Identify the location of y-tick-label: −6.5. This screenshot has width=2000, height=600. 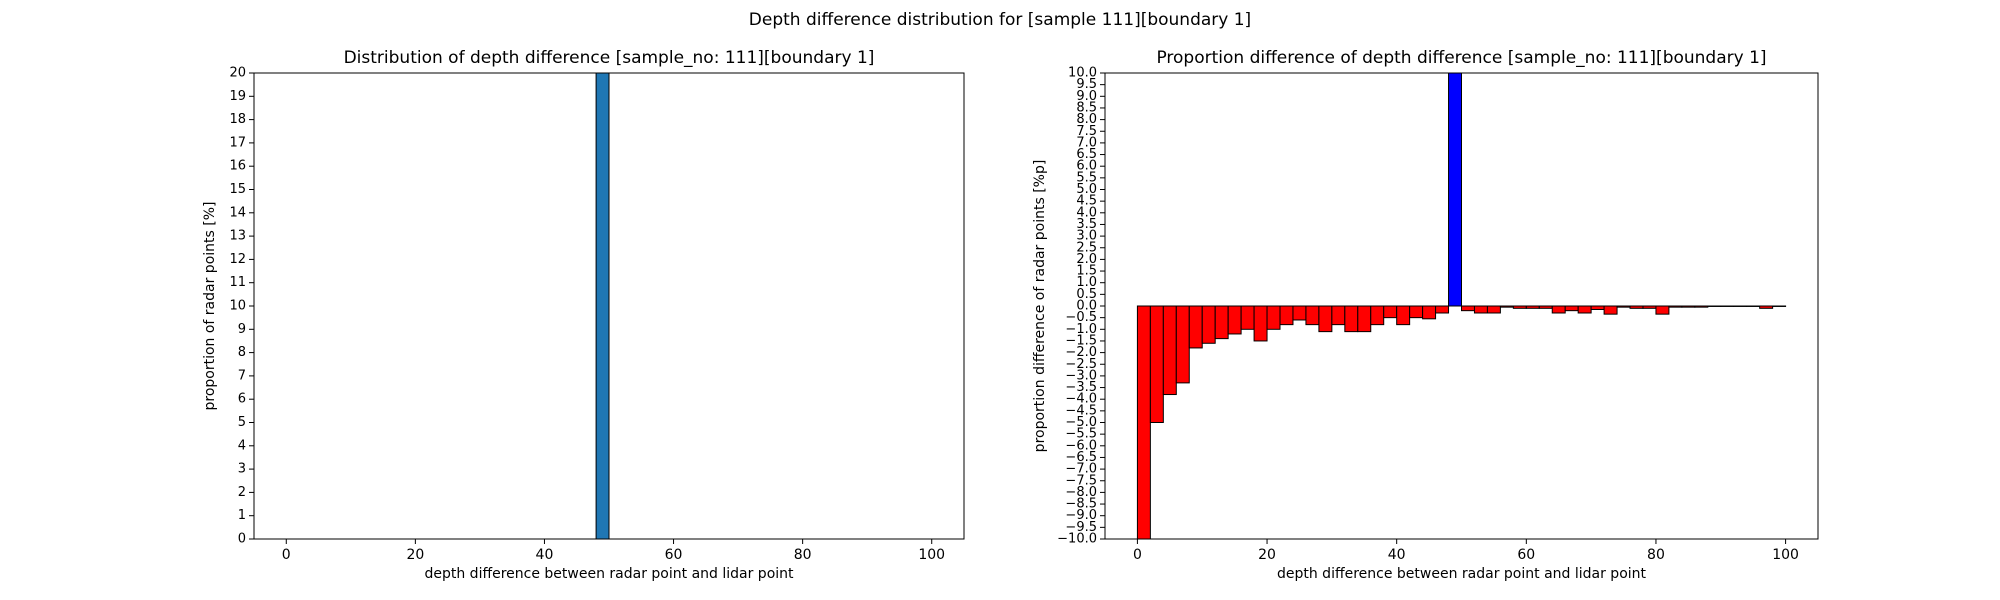
(1081, 457).